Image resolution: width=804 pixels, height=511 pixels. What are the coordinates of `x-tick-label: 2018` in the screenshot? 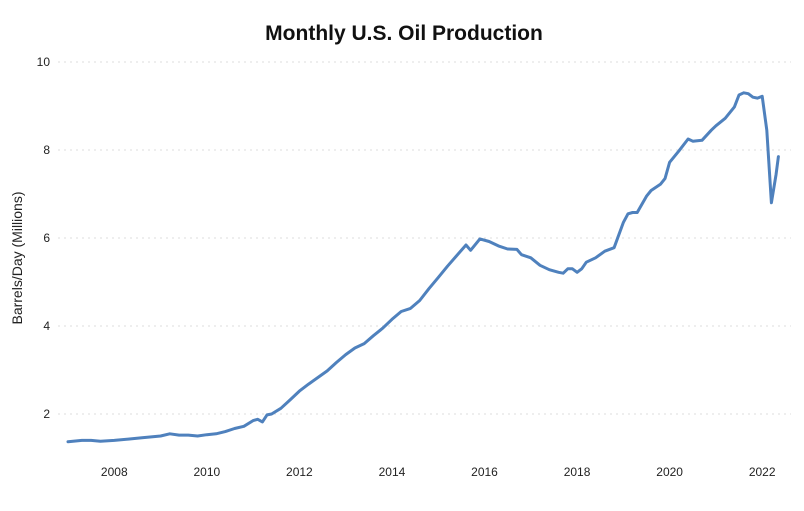 It's located at (577, 472).